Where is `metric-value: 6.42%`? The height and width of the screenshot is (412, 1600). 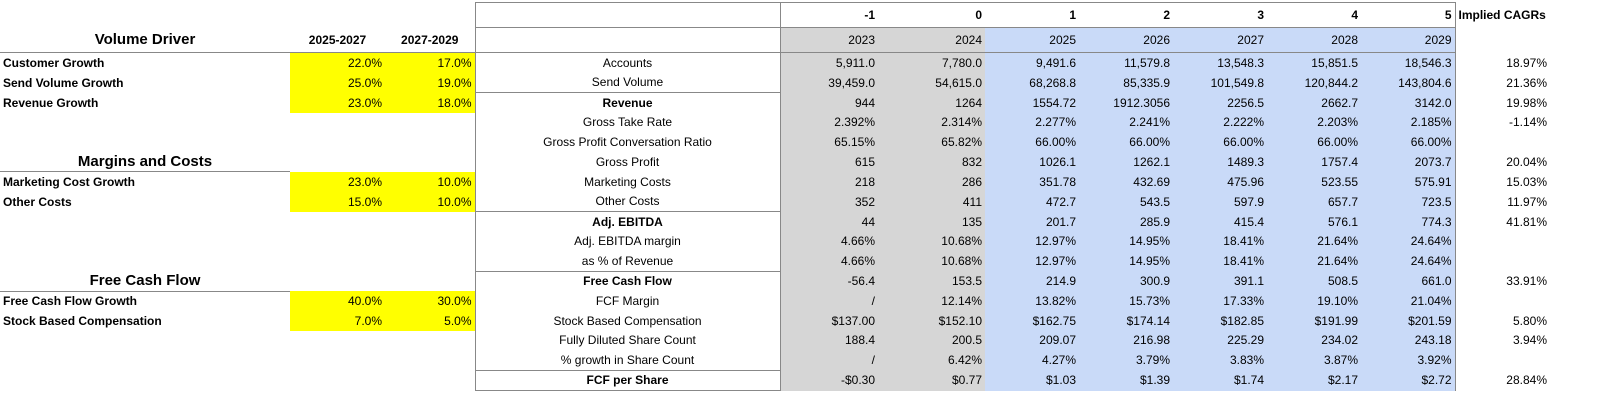
metric-value: 6.42% is located at coordinates (931, 360).